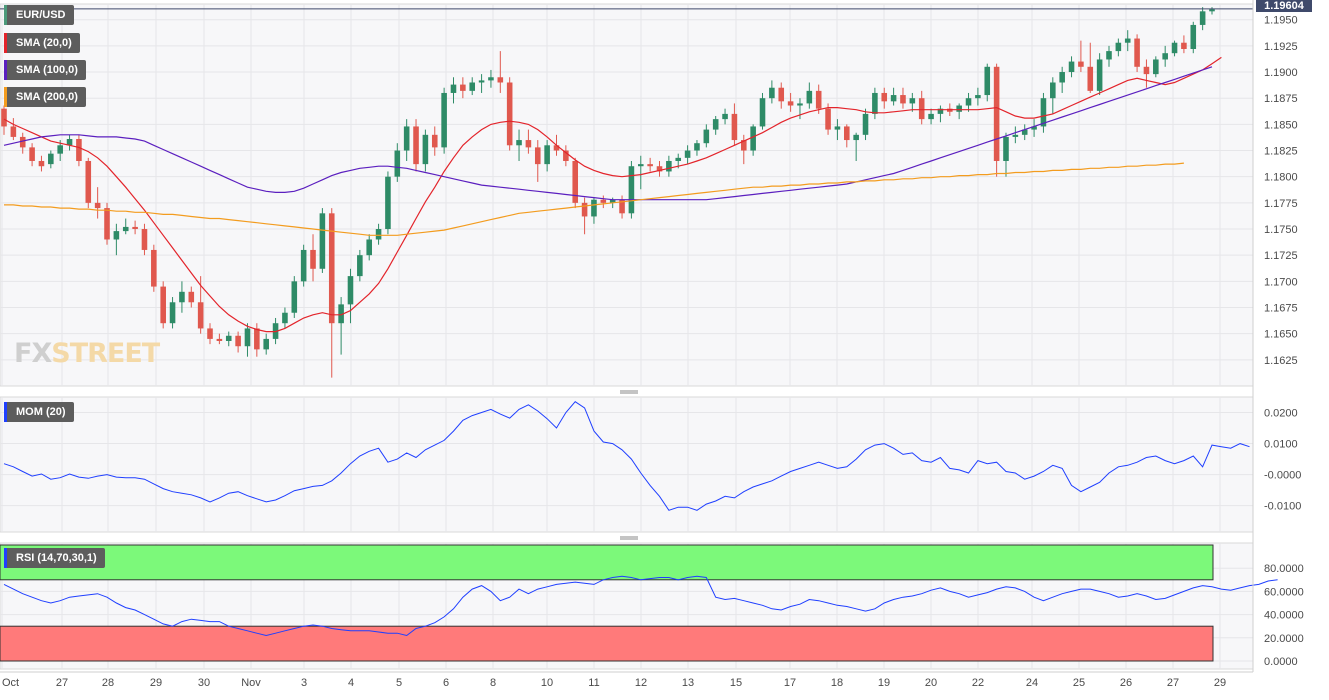  I want to click on price-y-tick: 1.1950, so click(1281, 21).